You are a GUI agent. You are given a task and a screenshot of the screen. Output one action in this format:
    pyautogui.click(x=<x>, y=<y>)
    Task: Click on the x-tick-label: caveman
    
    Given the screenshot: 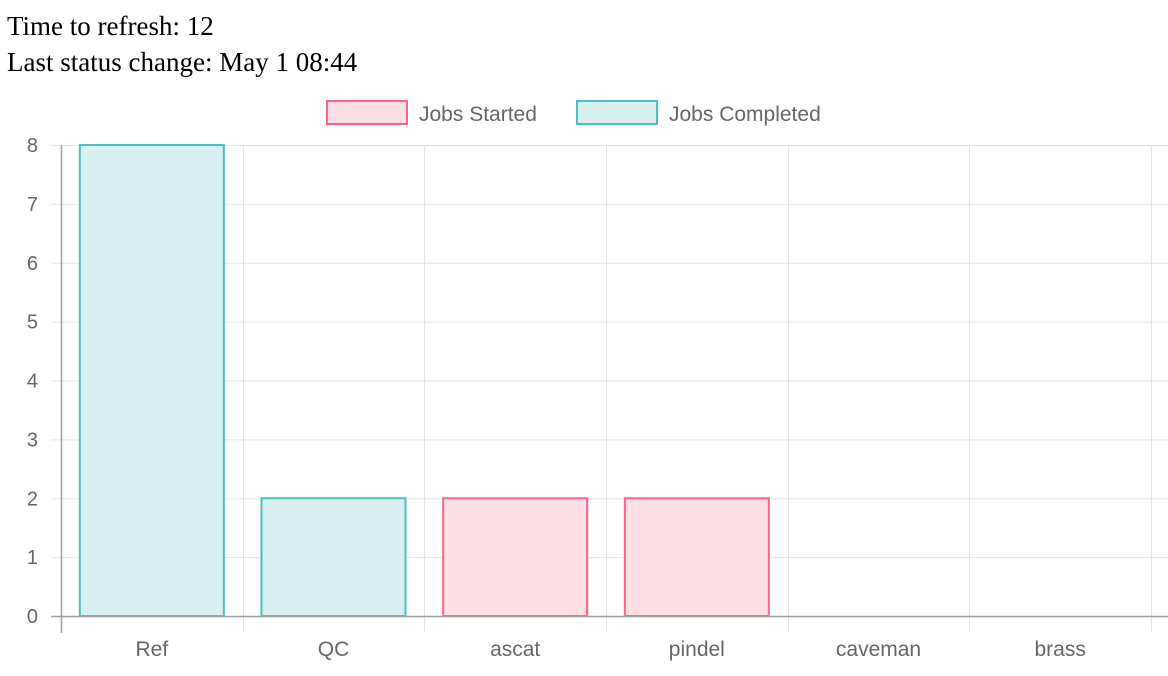 What is the action you would take?
    pyautogui.click(x=878, y=649)
    